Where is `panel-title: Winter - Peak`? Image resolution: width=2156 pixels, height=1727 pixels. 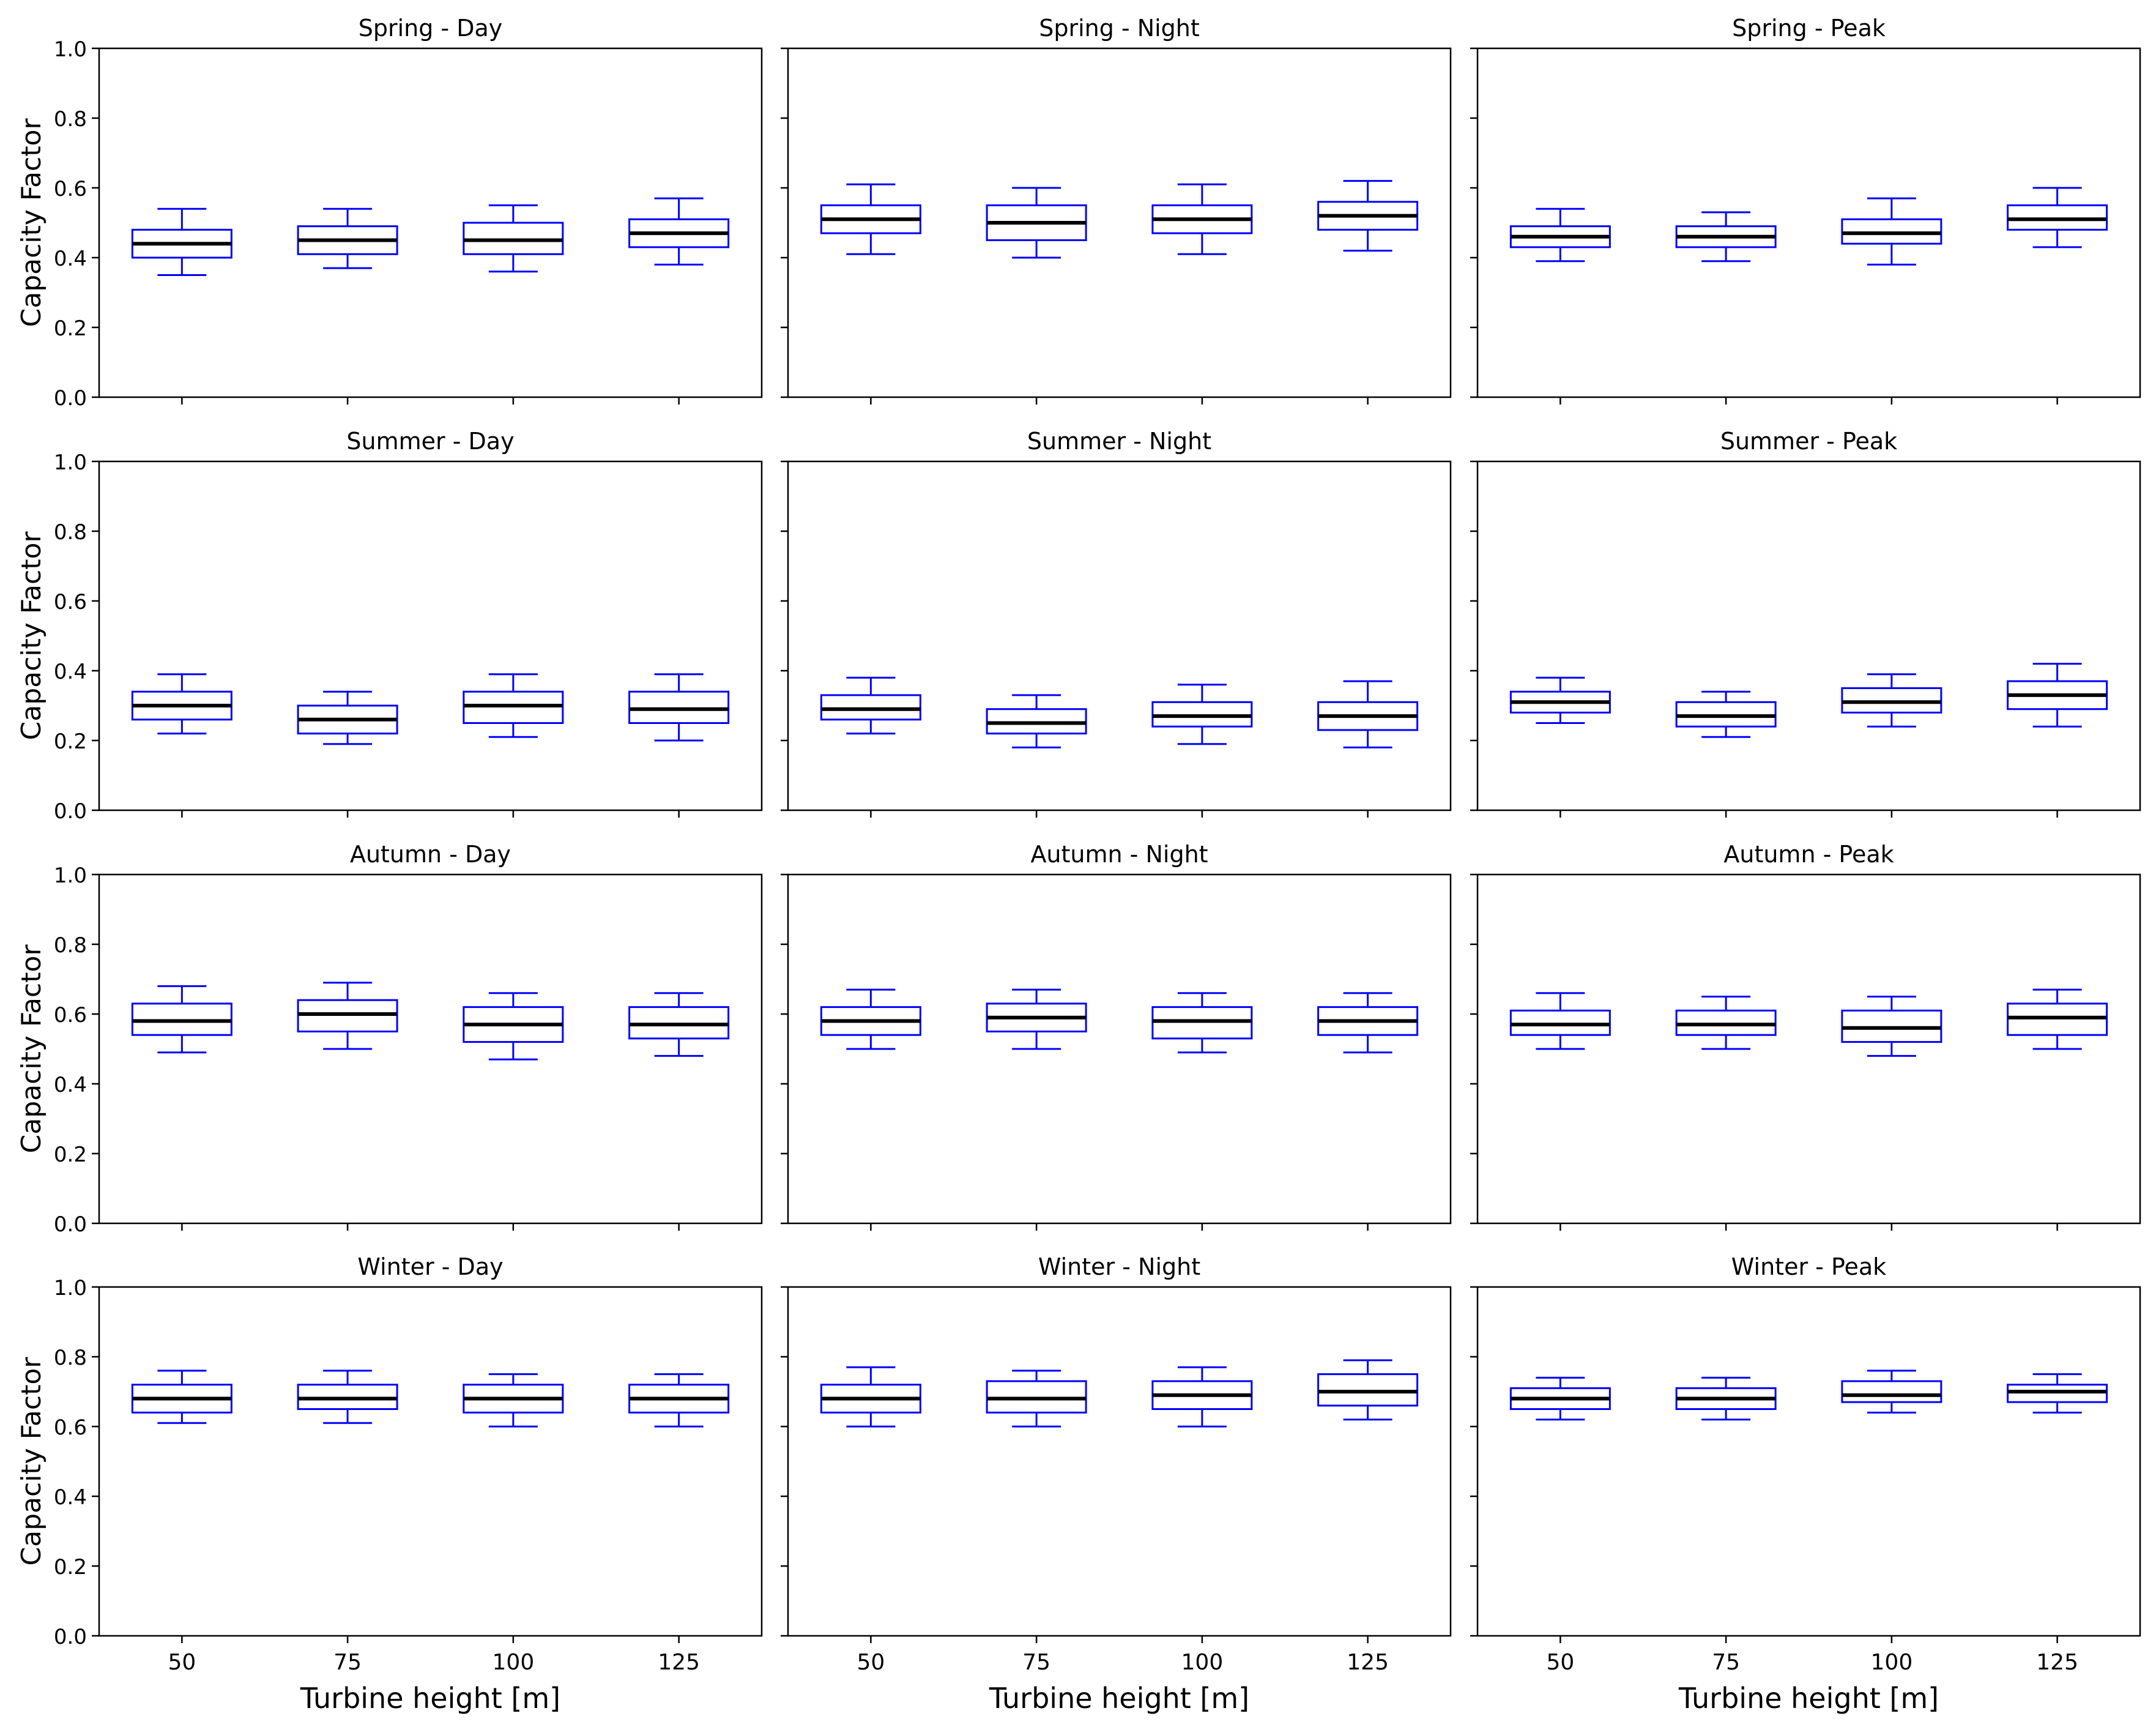 panel-title: Winter - Peak is located at coordinates (1808, 1266).